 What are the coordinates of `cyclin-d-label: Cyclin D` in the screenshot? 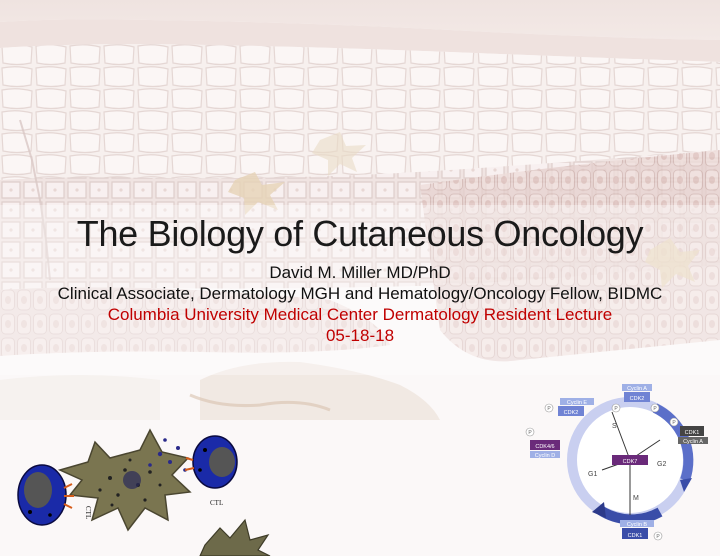 It's located at (545, 456).